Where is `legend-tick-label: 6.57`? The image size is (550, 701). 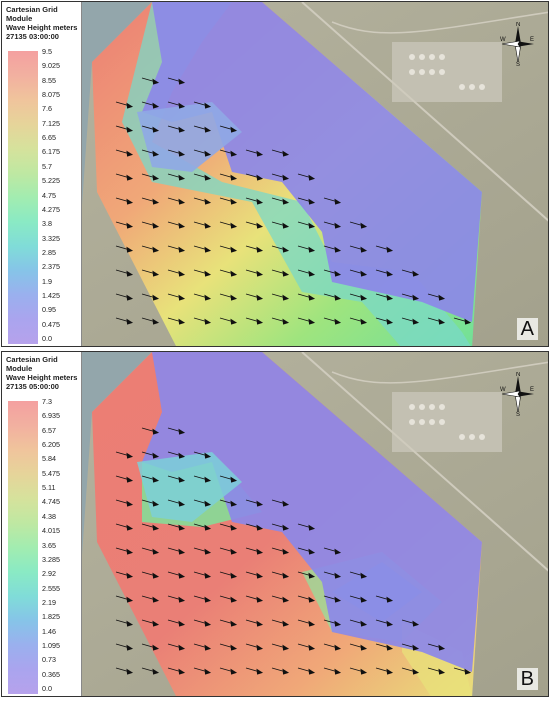
legend-tick-label: 6.57 is located at coordinates (49, 430).